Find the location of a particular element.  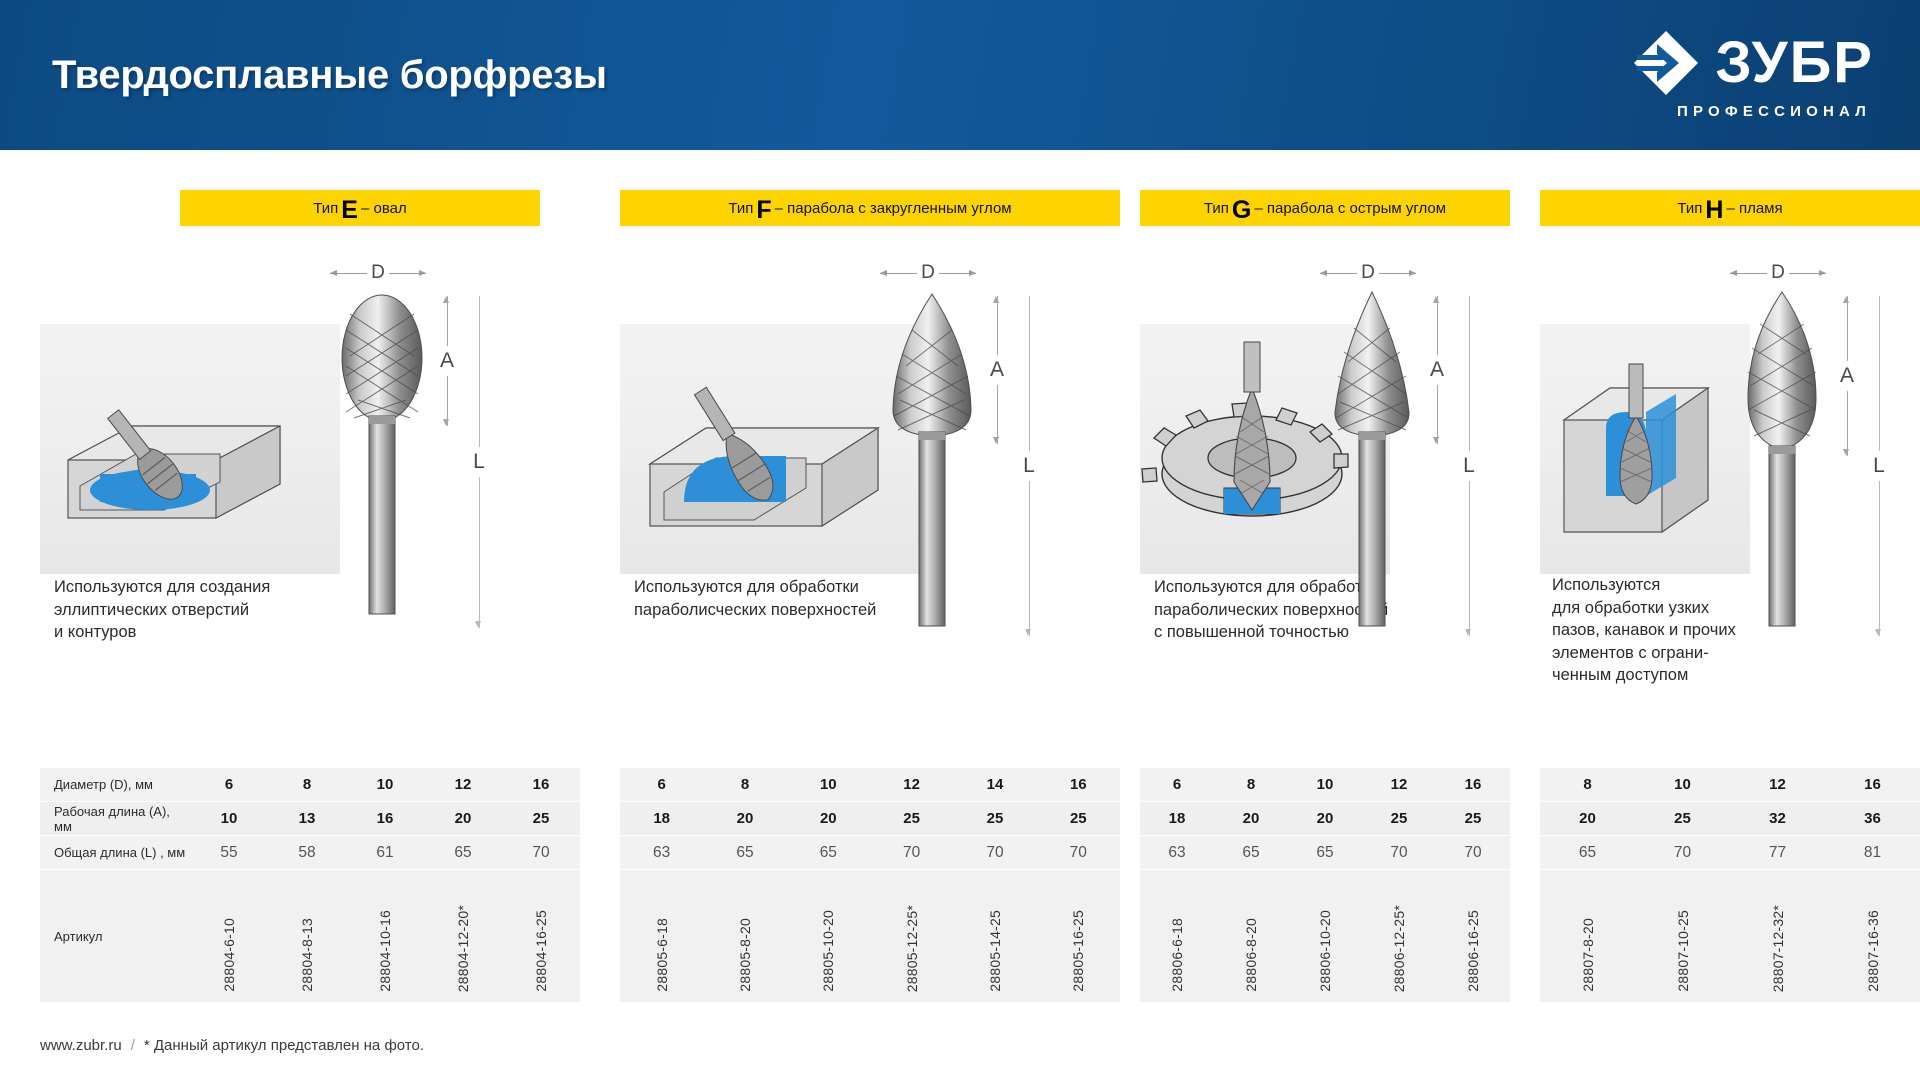

dimension-a-h: A is located at coordinates (1847, 376).